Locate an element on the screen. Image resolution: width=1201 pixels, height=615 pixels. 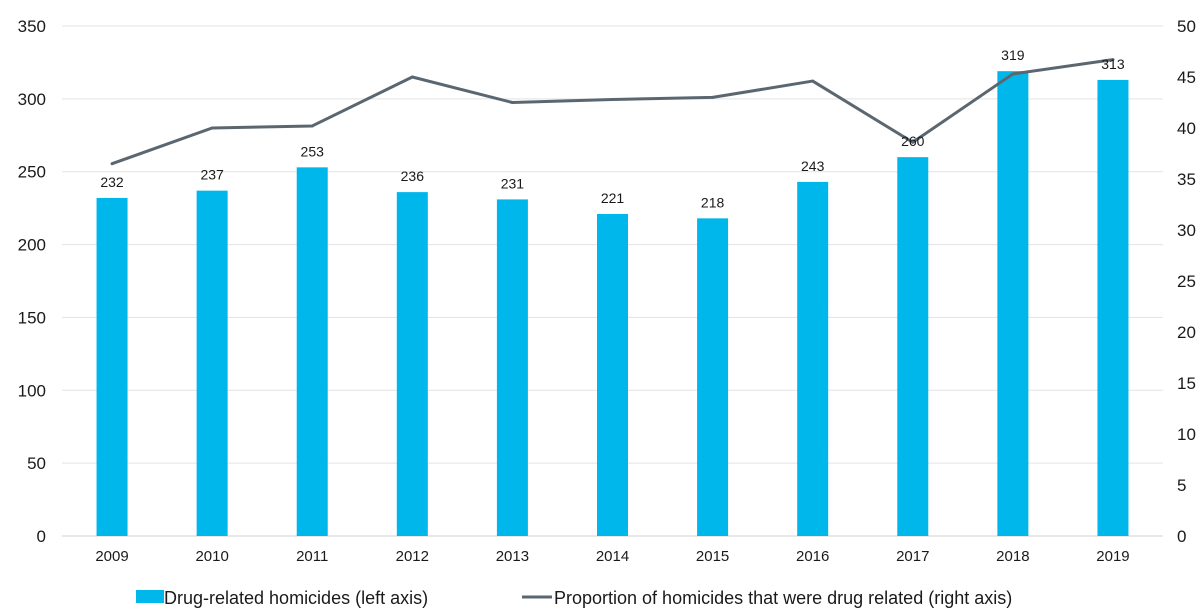
data-label-2011: 253 is located at coordinates (313, 151).